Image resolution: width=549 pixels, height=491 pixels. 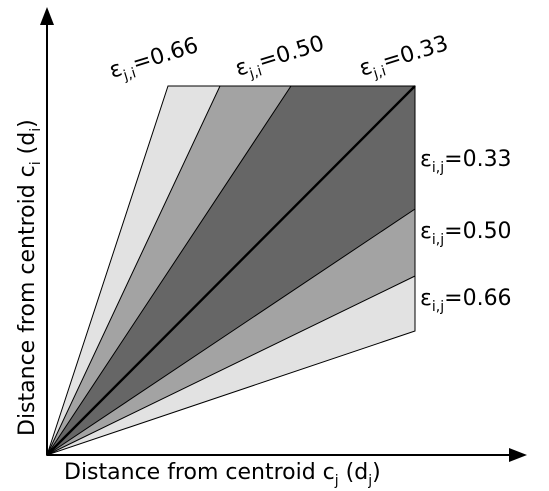 I want to click on right-labels: εi,j=0.33 εi,j=0.50 εi,j=0.66, so click(x=466, y=231).